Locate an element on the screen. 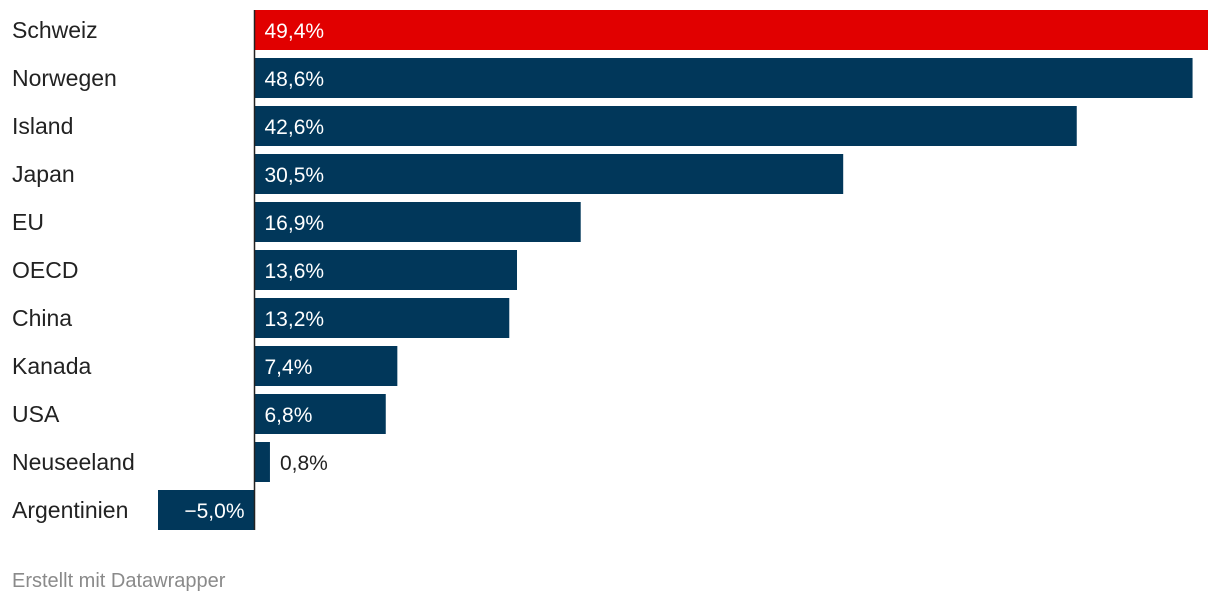 The height and width of the screenshot is (606, 1220). category-label-island: Island is located at coordinates (42, 126).